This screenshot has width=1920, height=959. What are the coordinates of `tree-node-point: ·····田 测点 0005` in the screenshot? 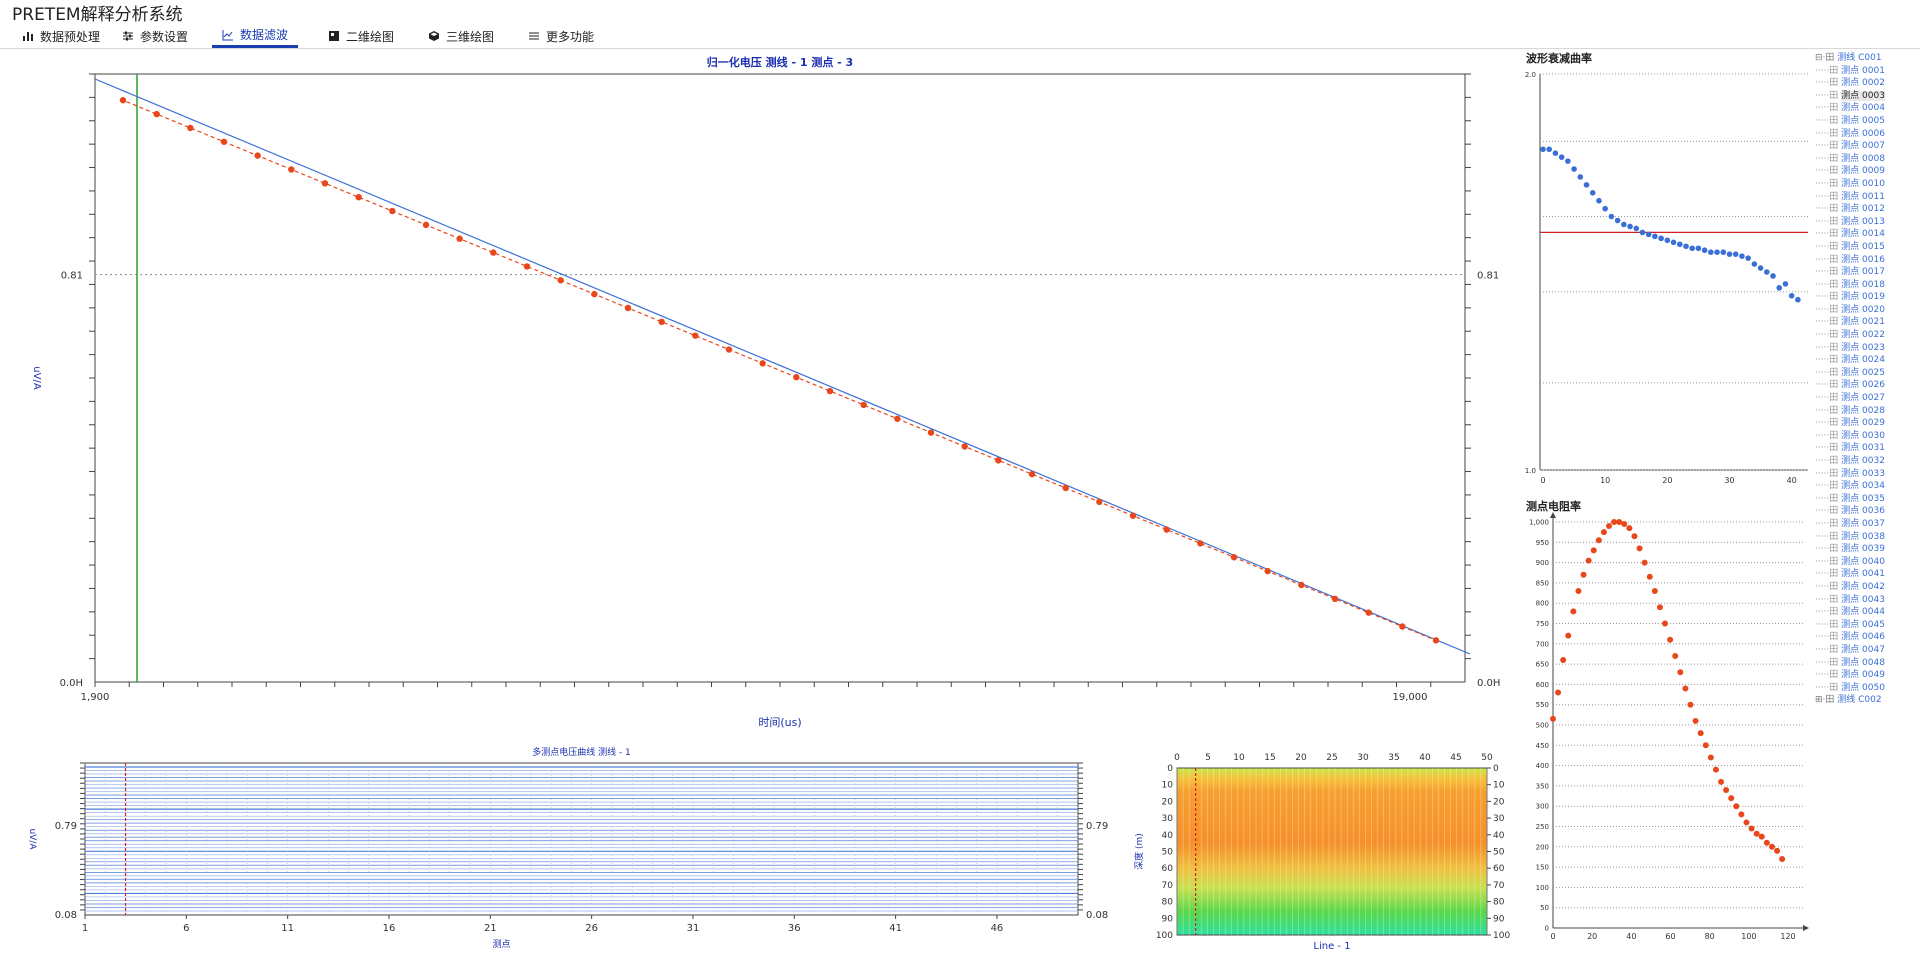 It's located at (1867, 121).